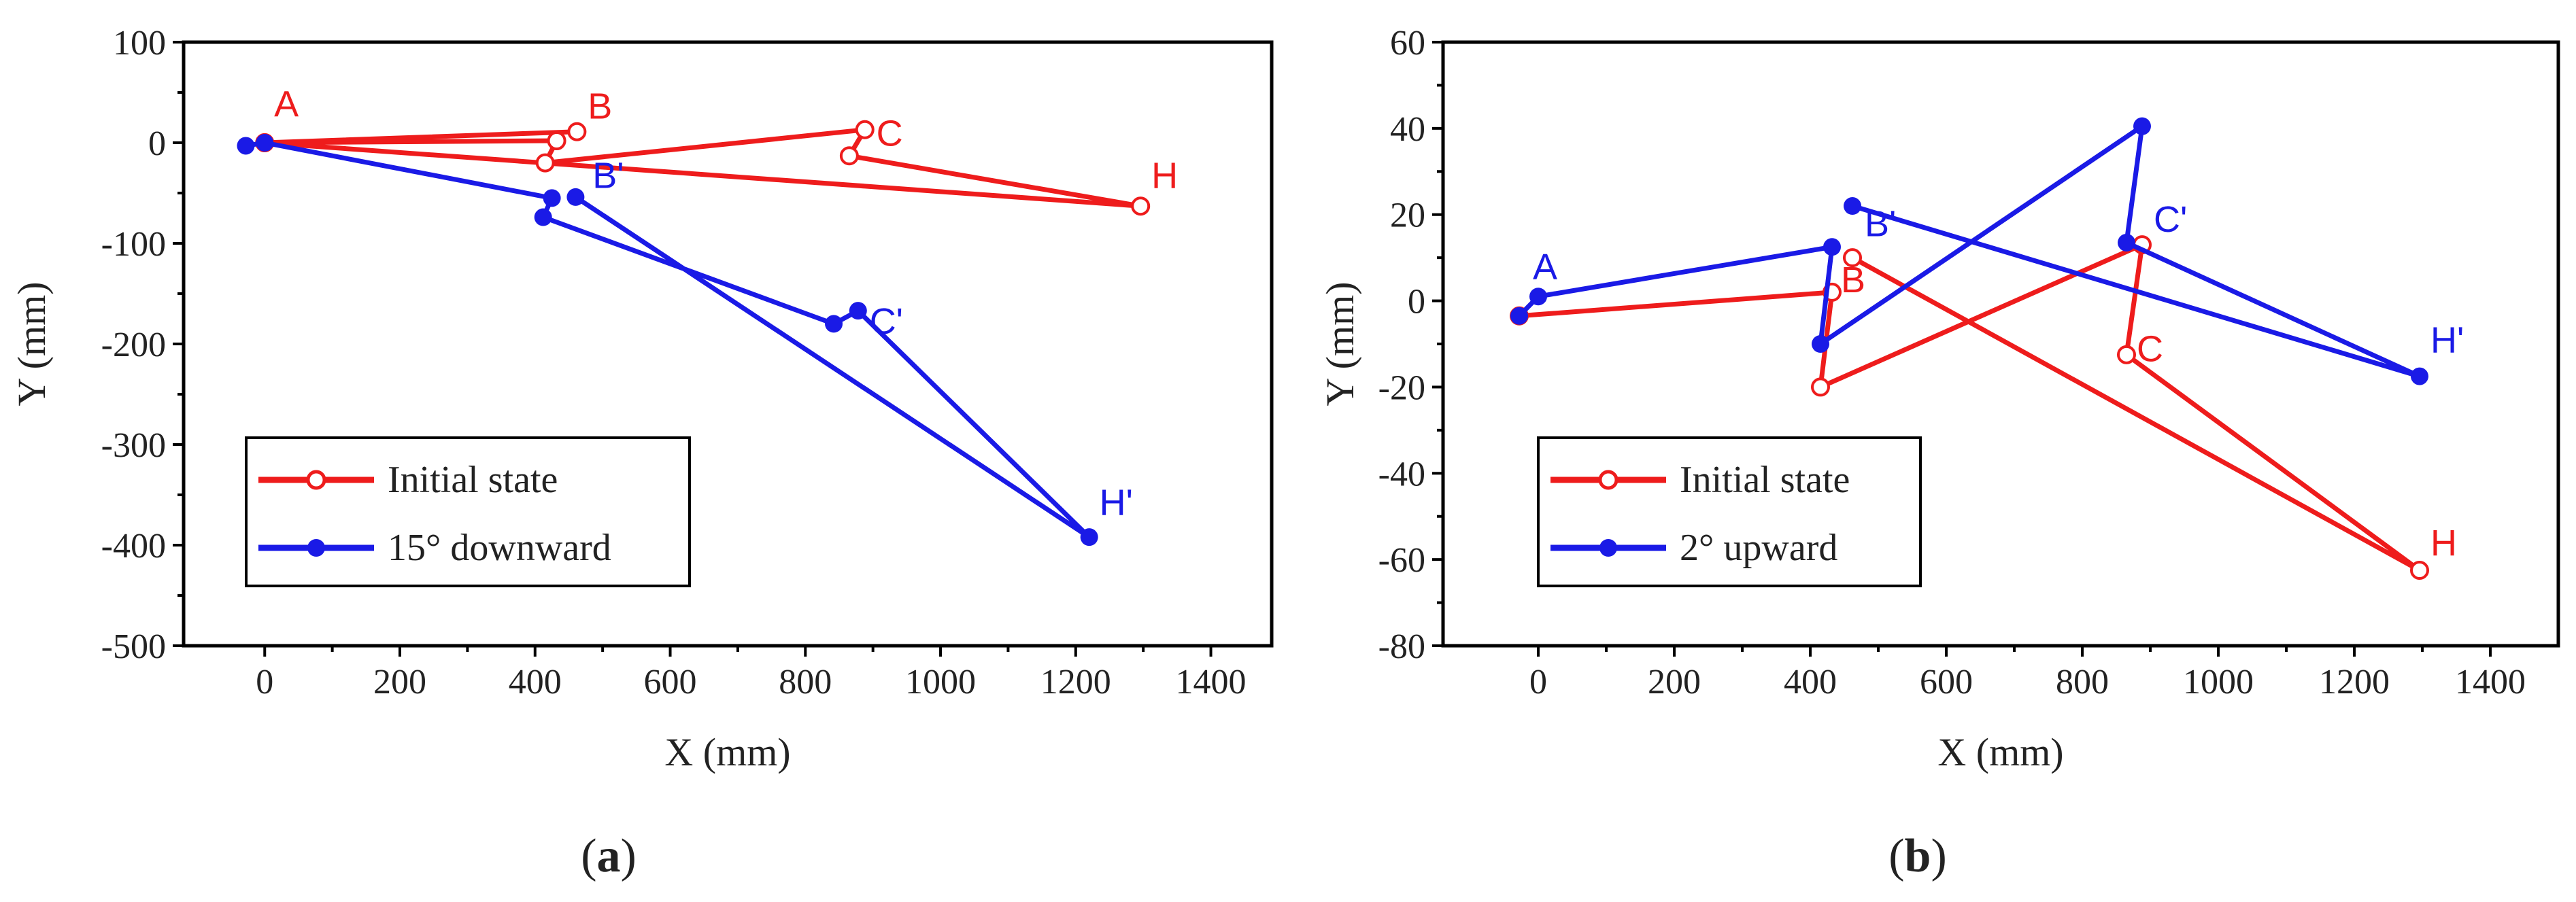  I want to click on legend-a: Initial state 15° downward, so click(468, 511).